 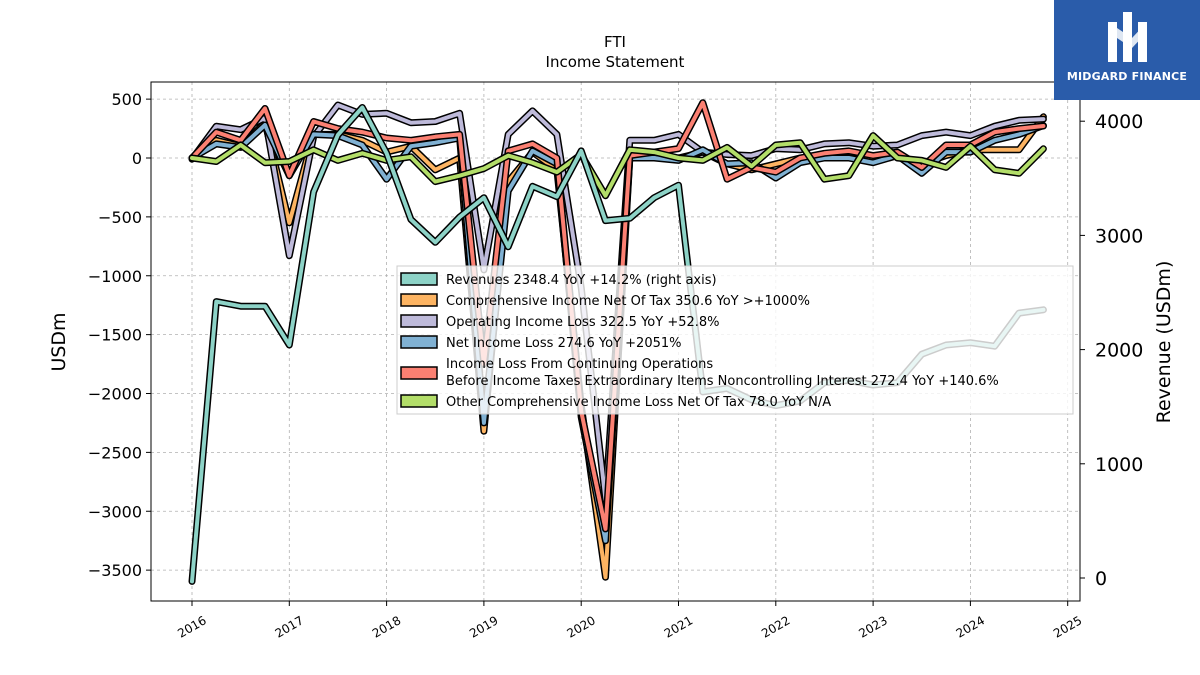 What do you see at coordinates (618, 165) in the screenshot?
I see `series-line-other-comprehensive-income-loss-net-of-t` at bounding box center [618, 165].